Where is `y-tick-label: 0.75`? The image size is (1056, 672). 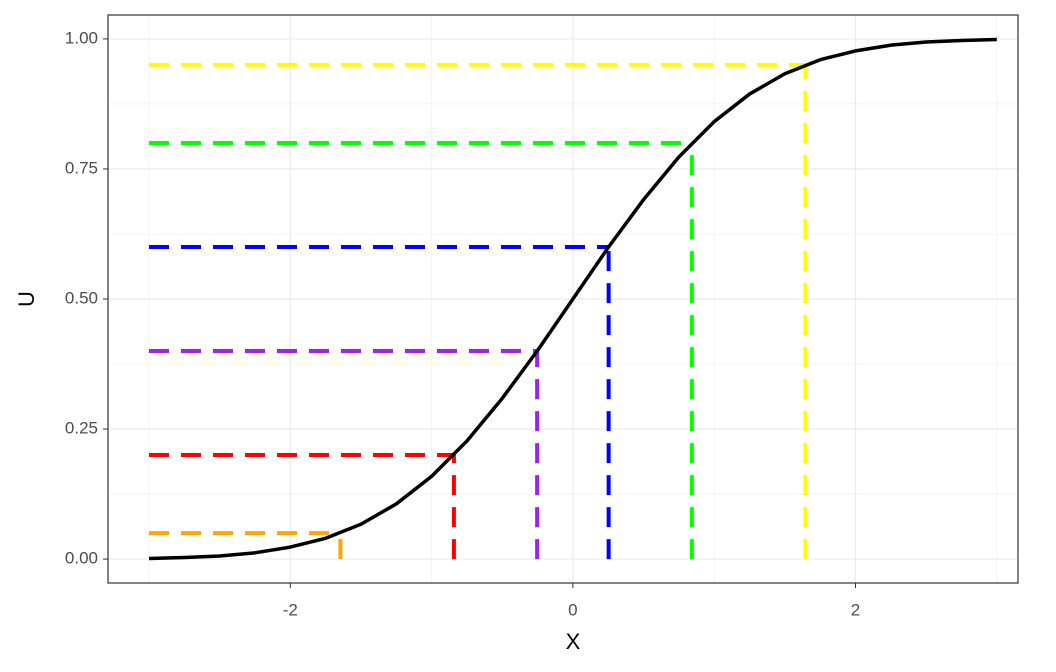
y-tick-label: 0.75 is located at coordinates (81, 167).